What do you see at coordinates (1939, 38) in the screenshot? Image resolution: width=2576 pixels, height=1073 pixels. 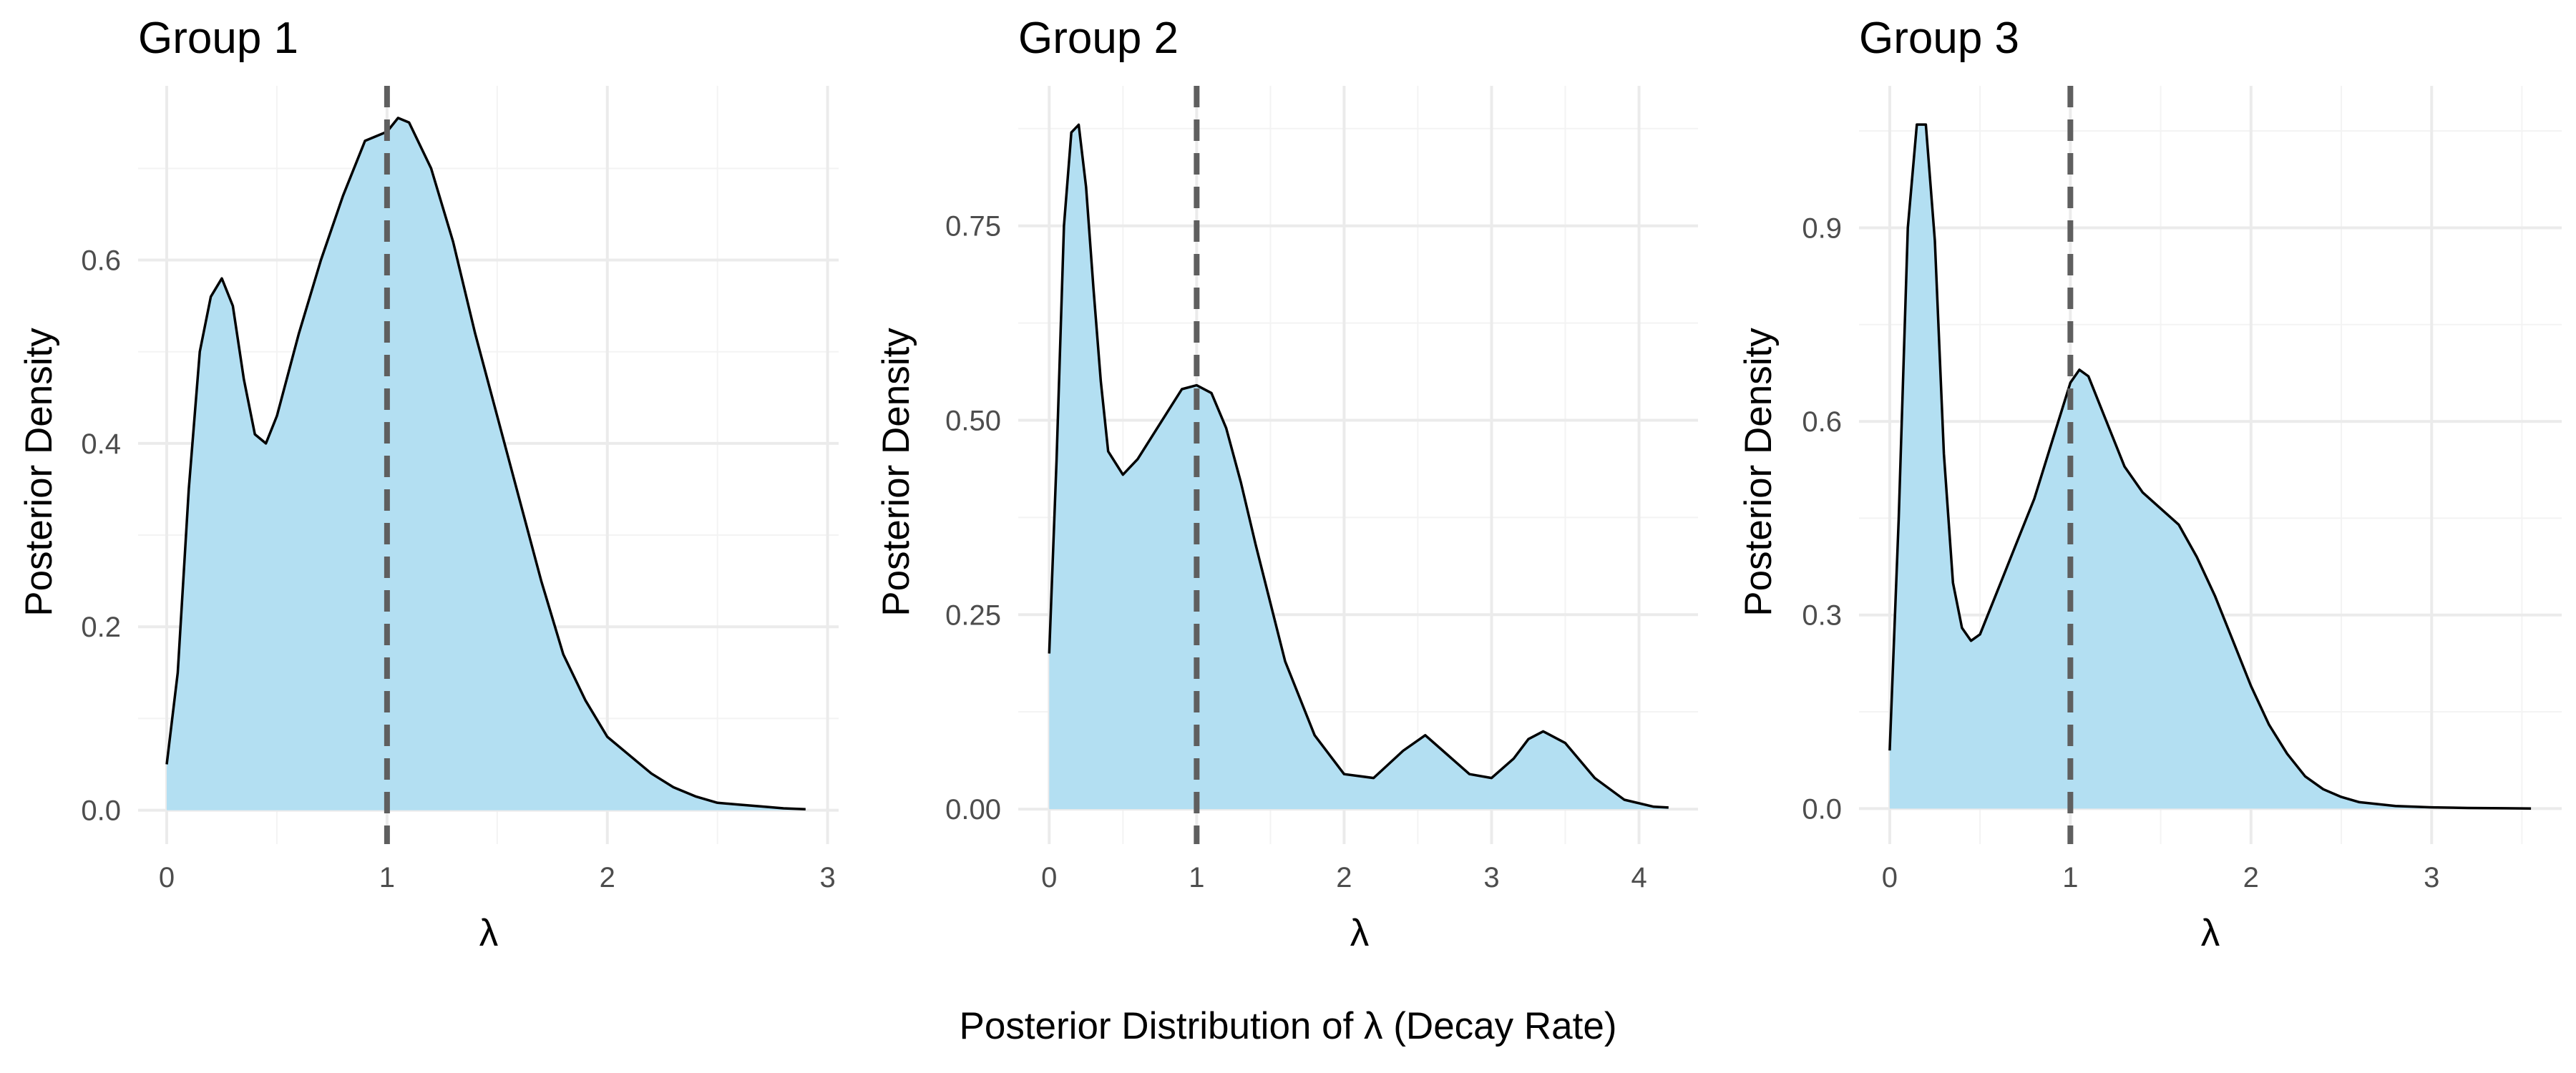 I see `panel-title: Group 3` at bounding box center [1939, 38].